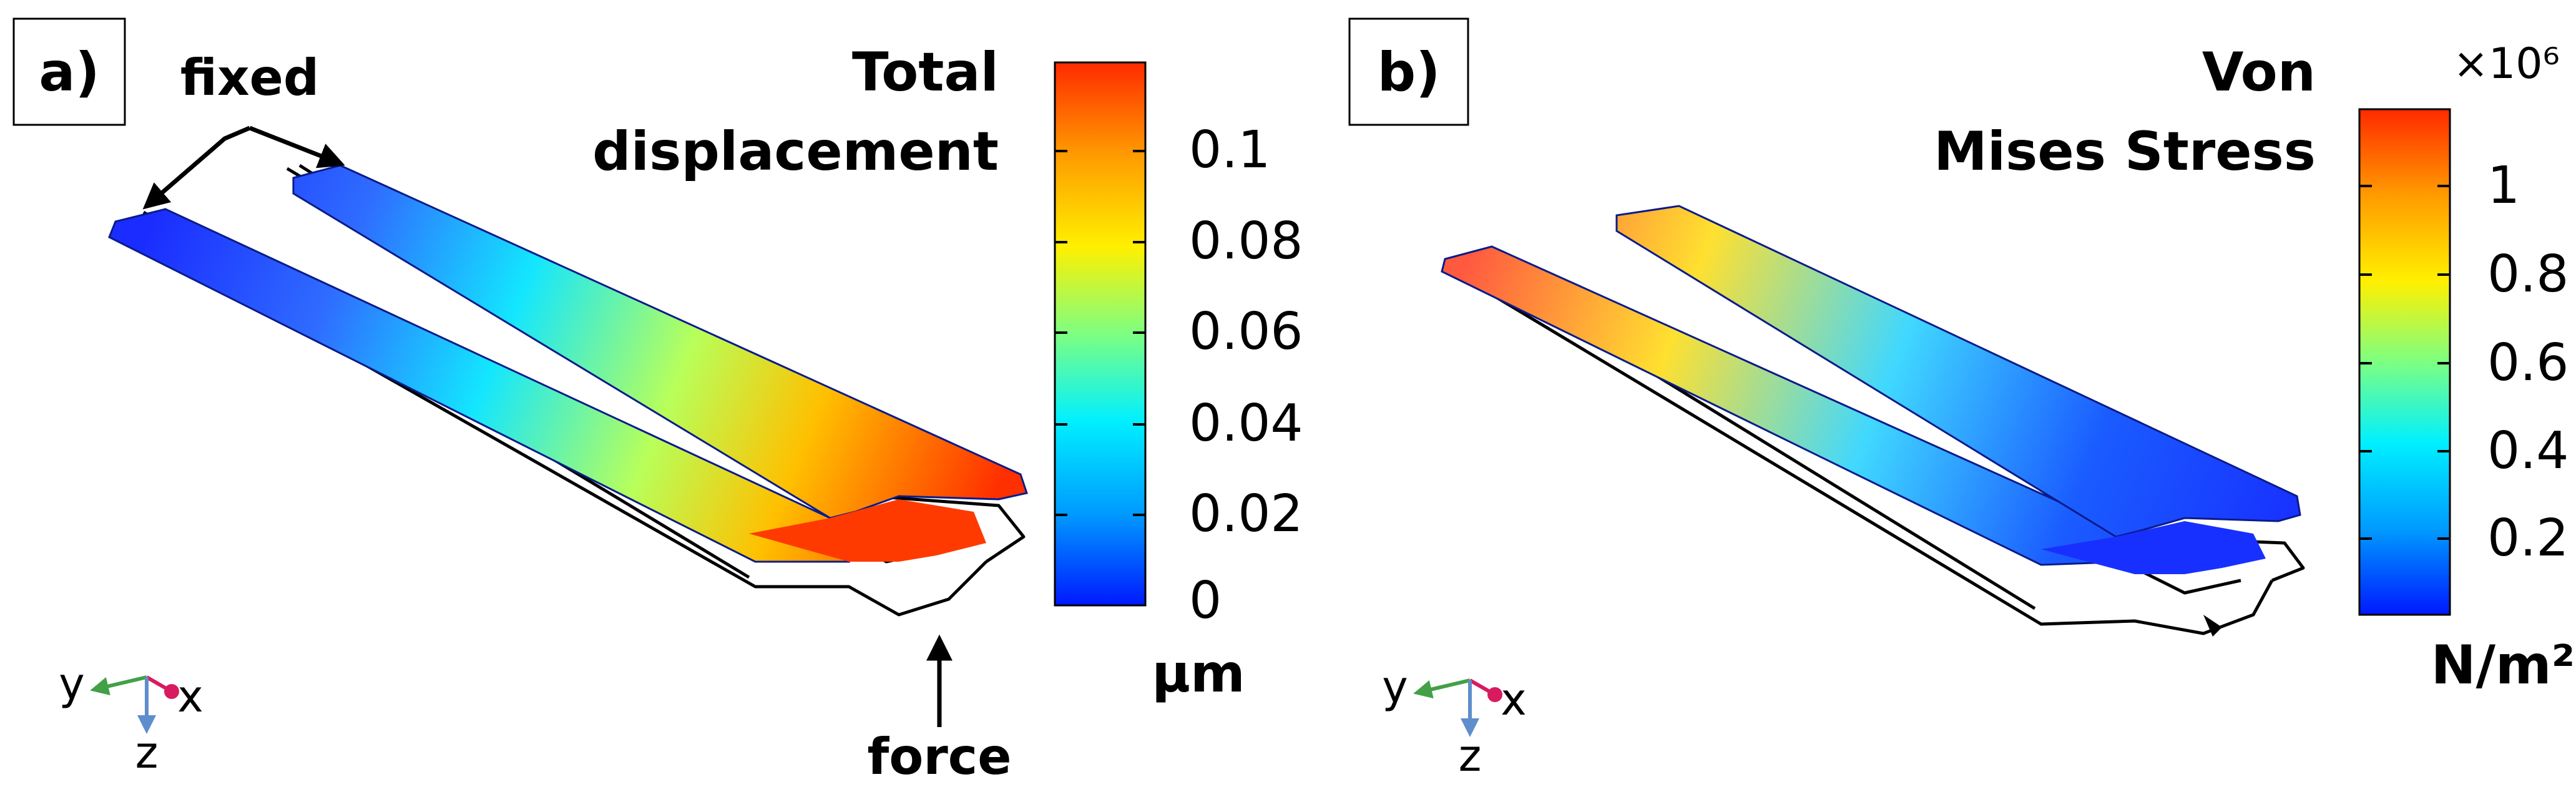 This screenshot has height=792, width=2576. Describe the element at coordinates (1246, 241) in the screenshot. I see `colorbar-a-tick: 0.08` at that location.